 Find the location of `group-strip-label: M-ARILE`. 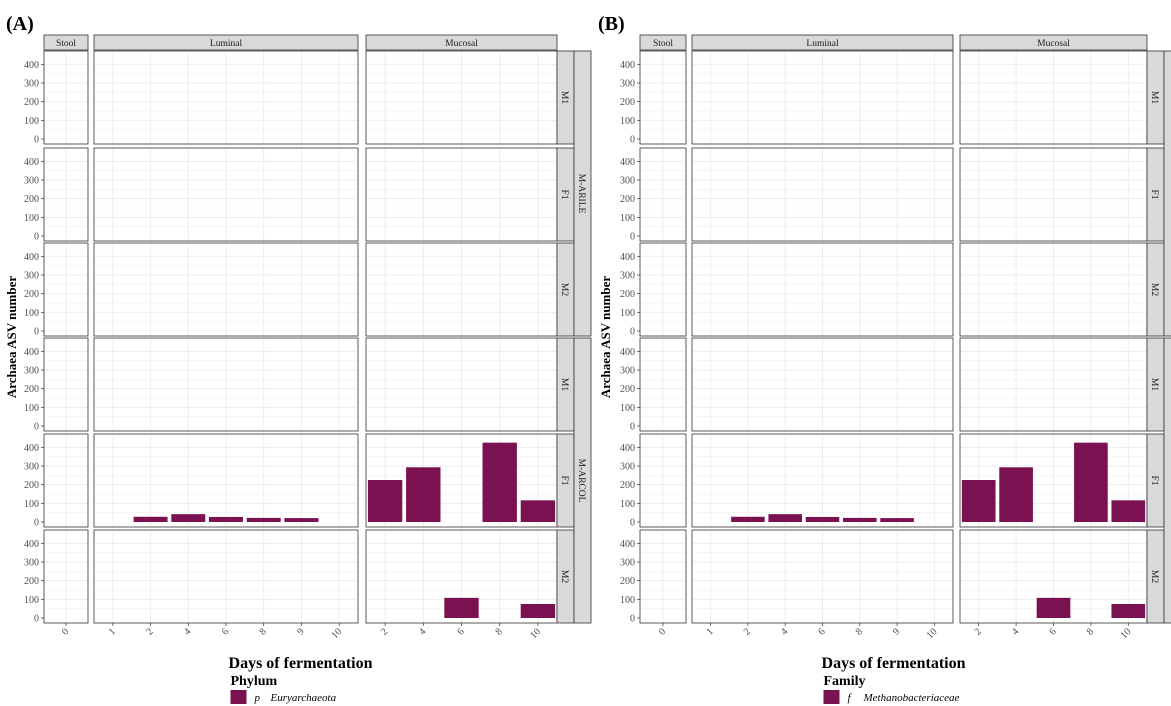

group-strip-label: M-ARILE is located at coordinates (581, 194).